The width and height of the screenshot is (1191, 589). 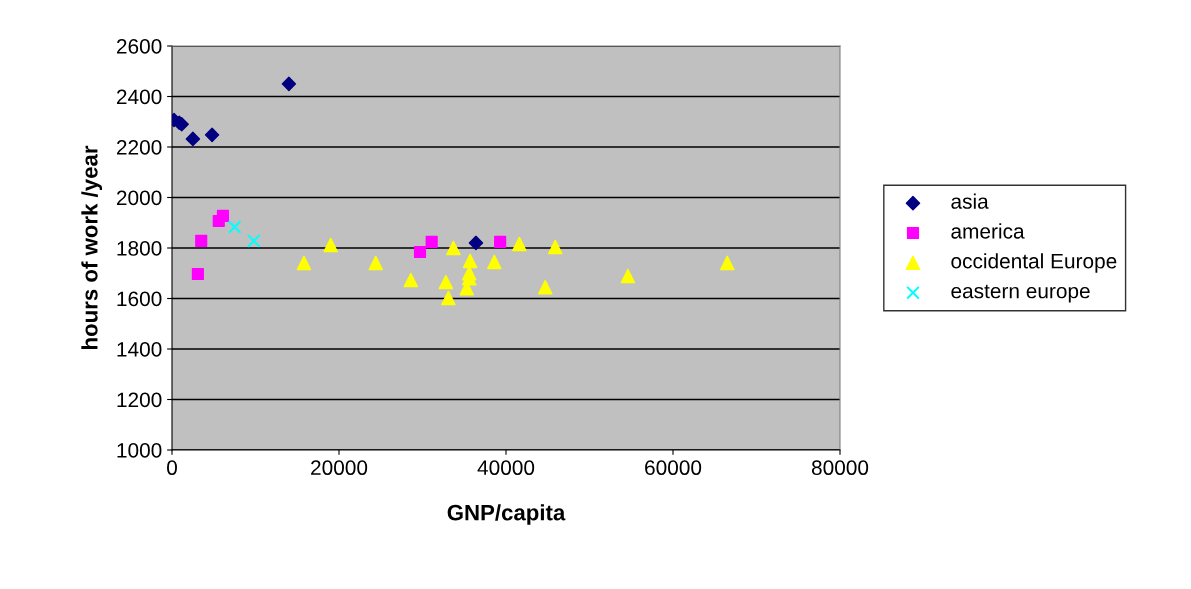 I want to click on x-tick-label: 40000, so click(x=506, y=468).